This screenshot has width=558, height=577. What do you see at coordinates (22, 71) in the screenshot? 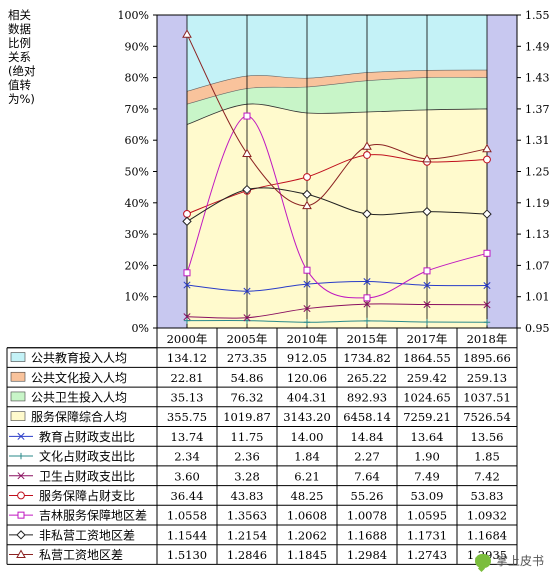
I see `y-axis-title-line: (绝对` at bounding box center [22, 71].